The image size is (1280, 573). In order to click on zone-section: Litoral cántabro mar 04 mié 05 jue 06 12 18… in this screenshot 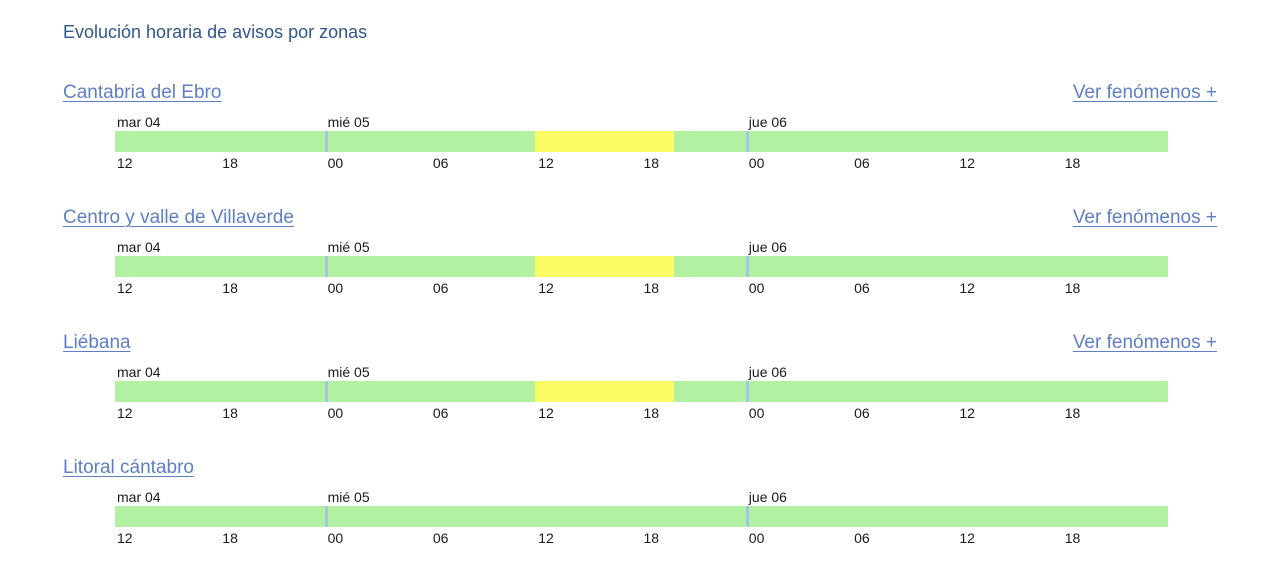, I will do `click(640, 501)`.